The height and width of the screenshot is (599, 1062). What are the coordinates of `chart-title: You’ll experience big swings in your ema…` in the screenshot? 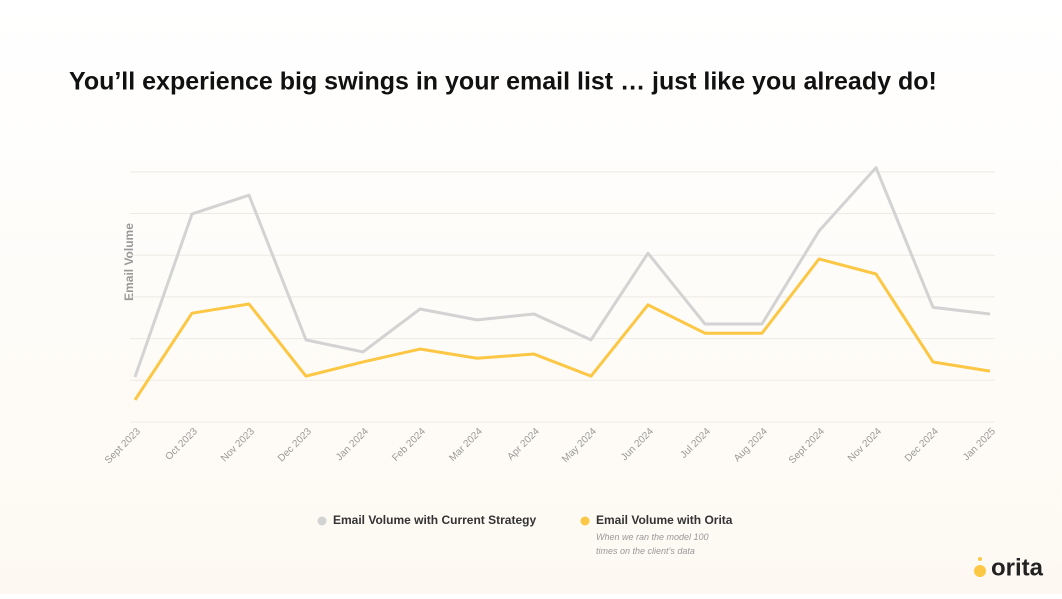 It's located at (503, 82).